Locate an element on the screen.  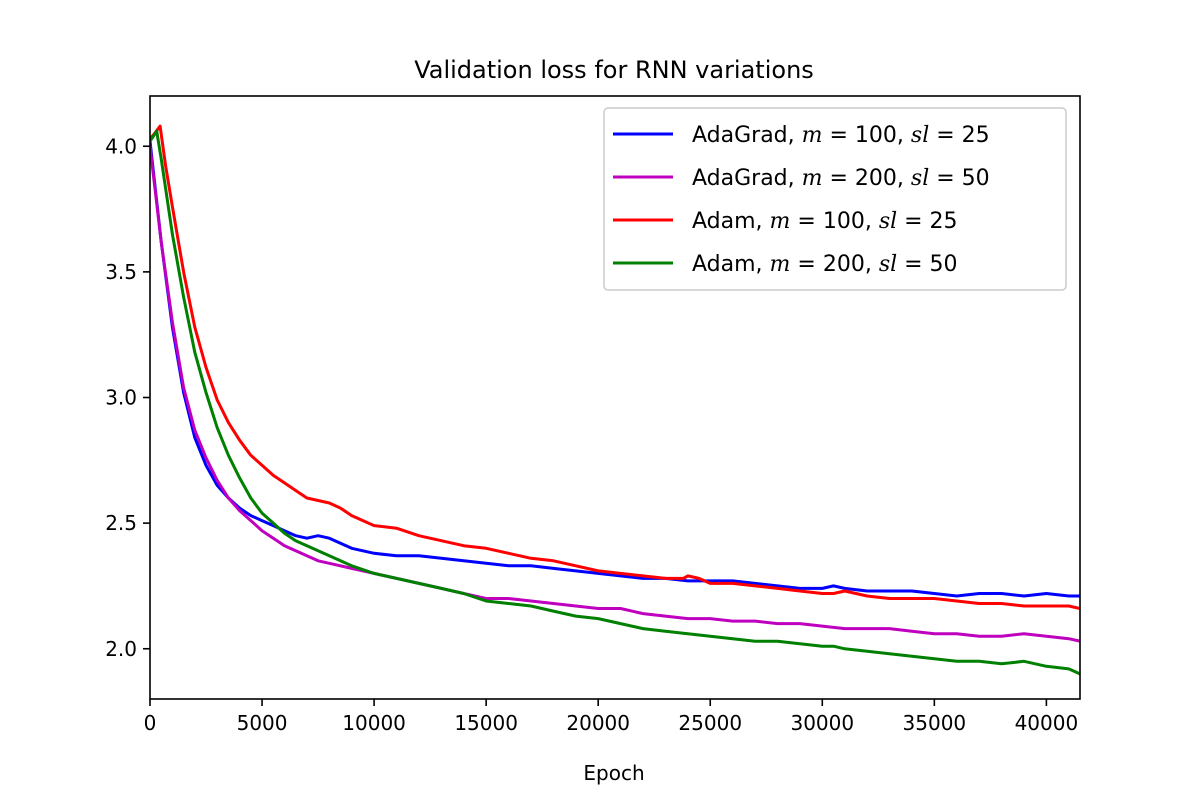
y-tick-label: 3.5 is located at coordinates (121, 272).